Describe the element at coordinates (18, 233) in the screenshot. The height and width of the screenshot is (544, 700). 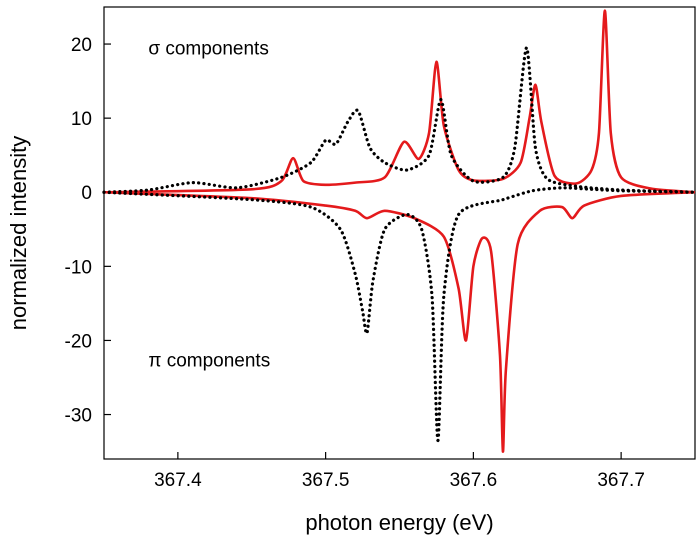
I see `y-axis-title: normalized intensity` at that location.